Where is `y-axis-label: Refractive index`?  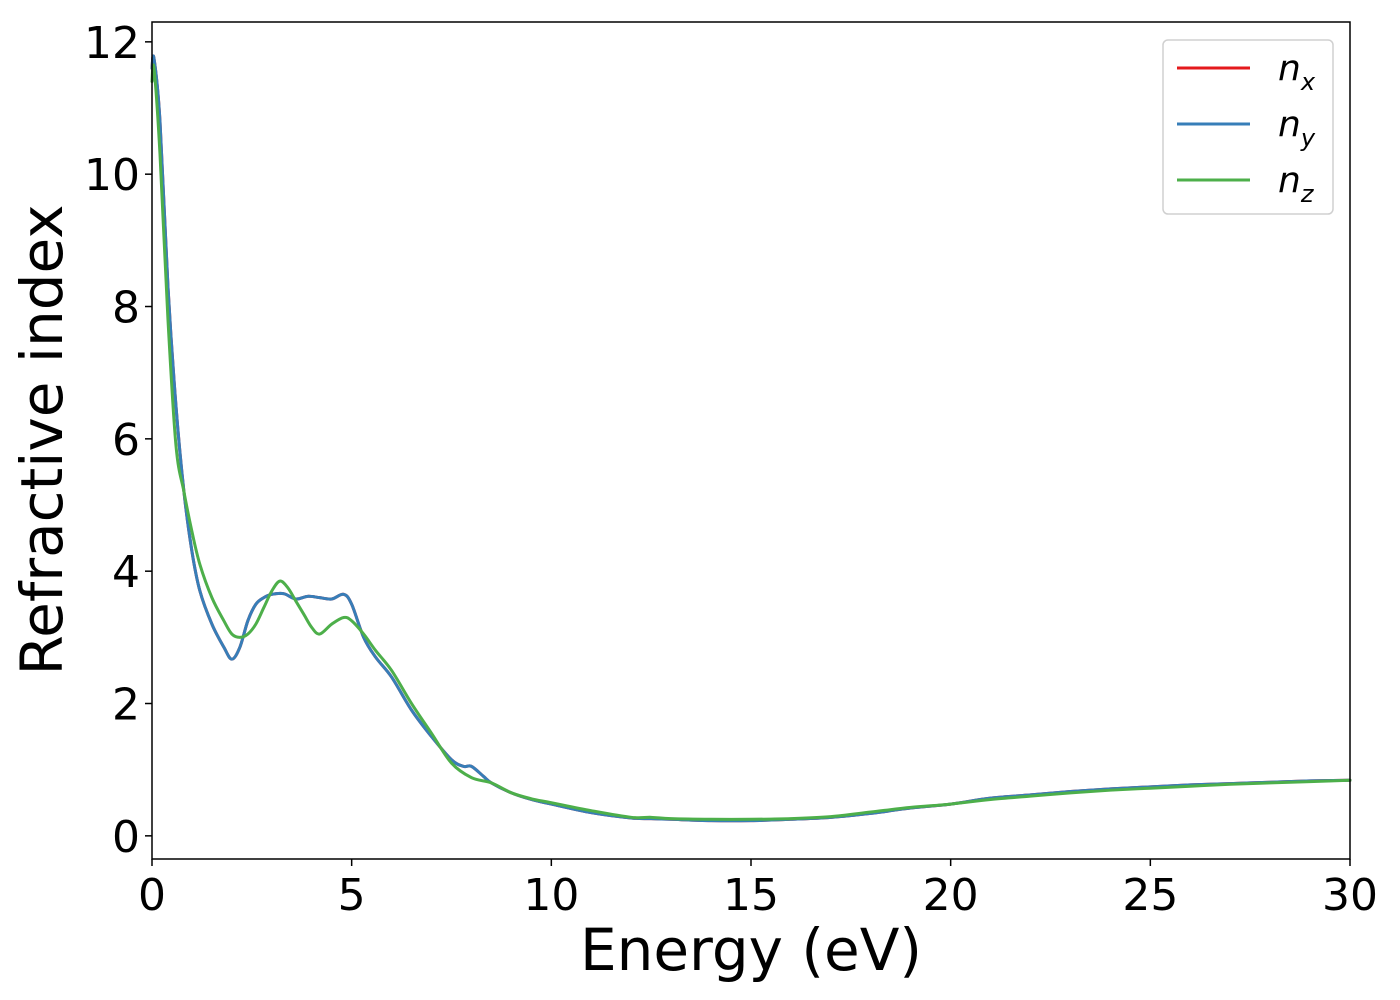 y-axis-label: Refractive index is located at coordinates (42, 439).